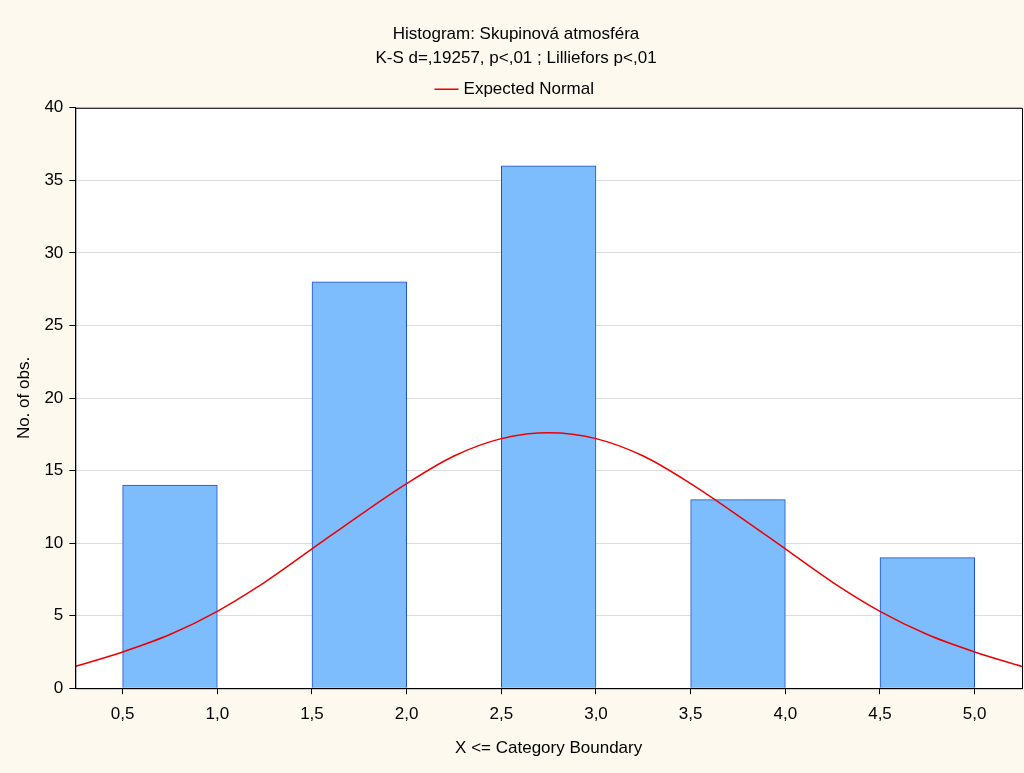  What do you see at coordinates (54, 107) in the screenshot?
I see `y-tick-label: 40` at bounding box center [54, 107].